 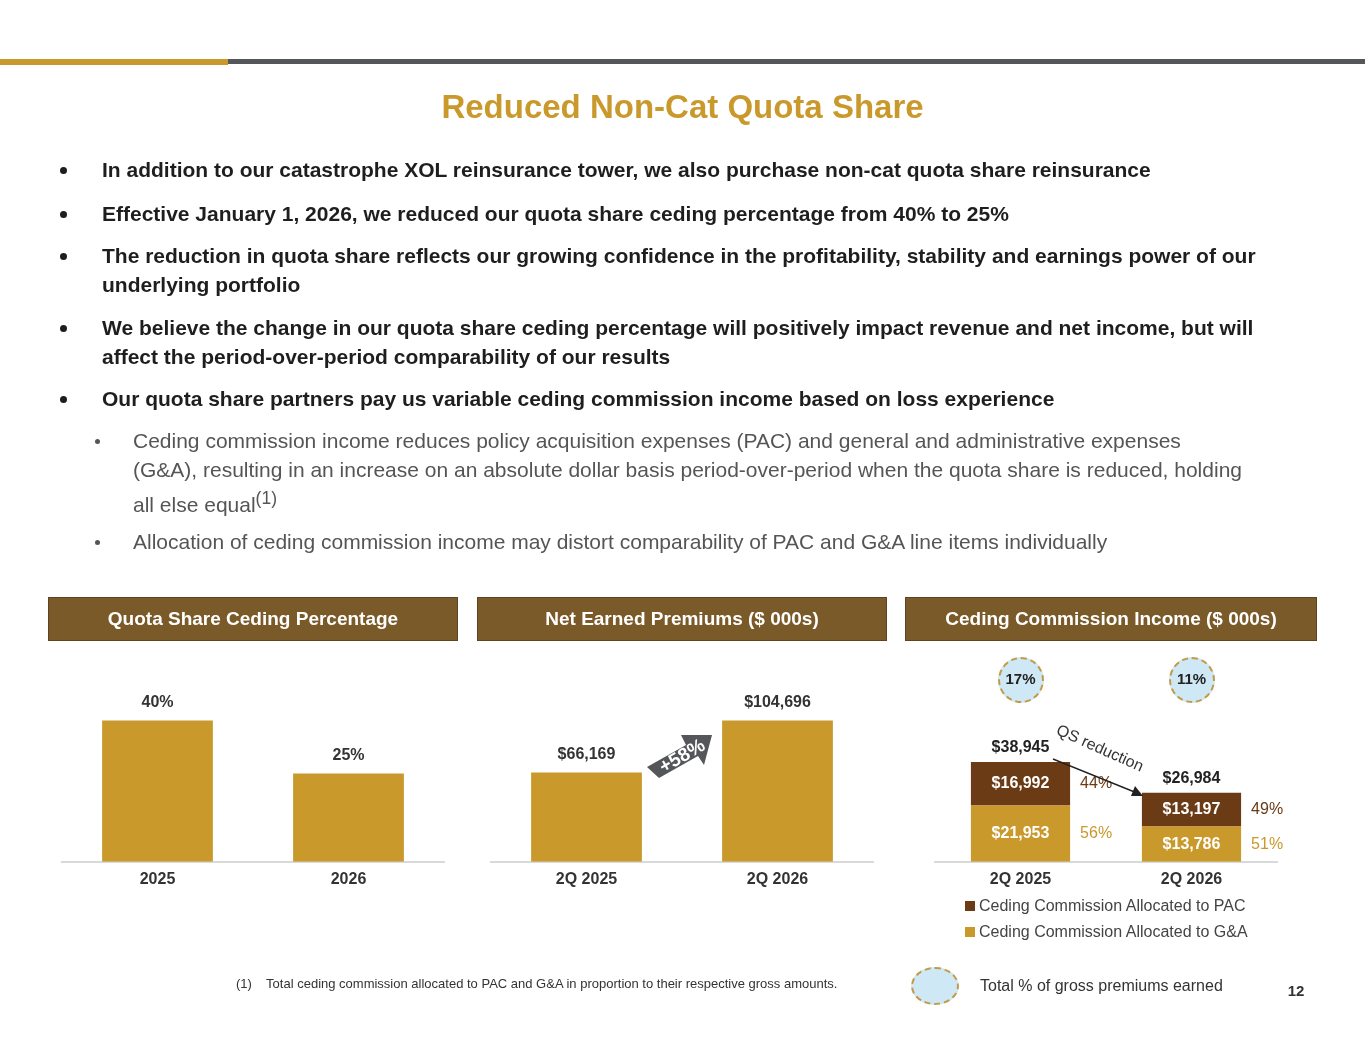 I want to click on text: (1) Total ceding commission allocated to PAC and G&A in proportion to their respective gross amounts., so click(x=537, y=983).